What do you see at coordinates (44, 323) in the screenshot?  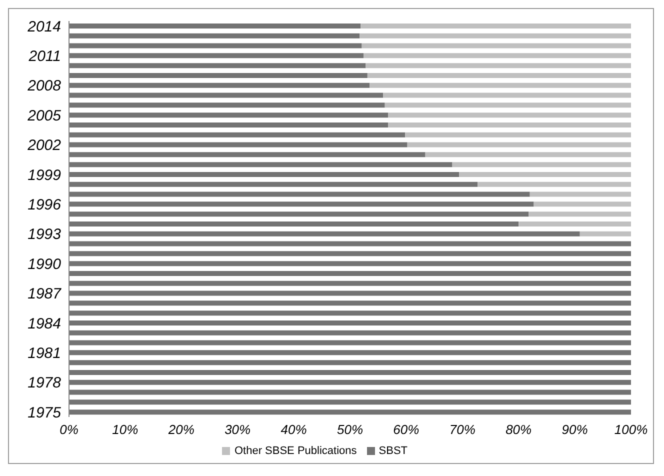 I see `y-tick-label: 1984` at bounding box center [44, 323].